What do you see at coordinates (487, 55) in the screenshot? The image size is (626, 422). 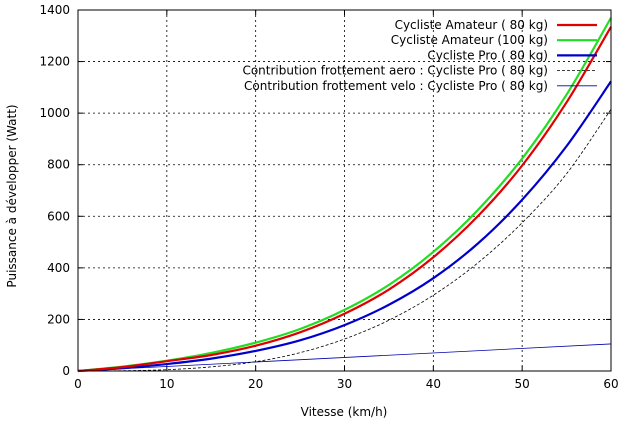 I see `legend-label: Cycliste Pro ( 80 kg)` at bounding box center [487, 55].